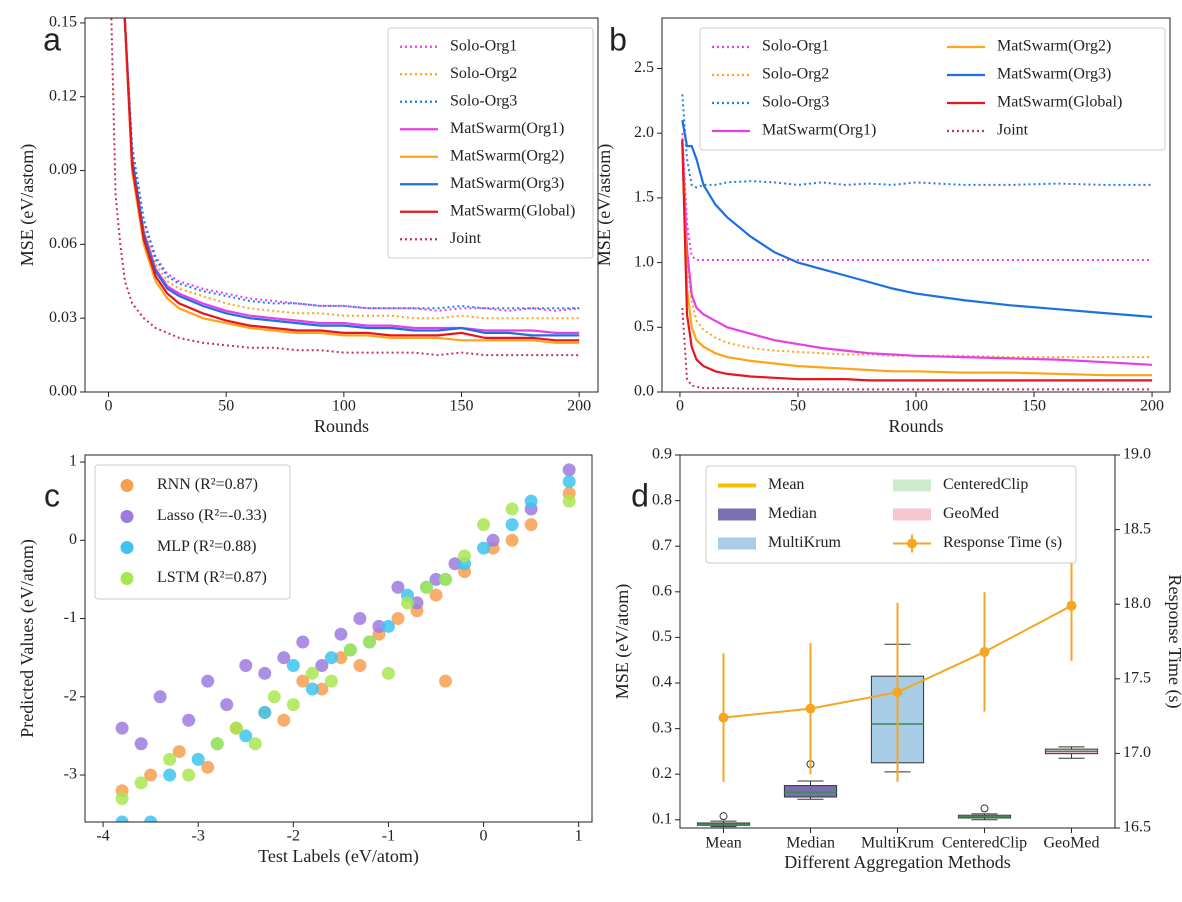 The height and width of the screenshot is (902, 1182). I want to click on panel-label: d, so click(640, 495).